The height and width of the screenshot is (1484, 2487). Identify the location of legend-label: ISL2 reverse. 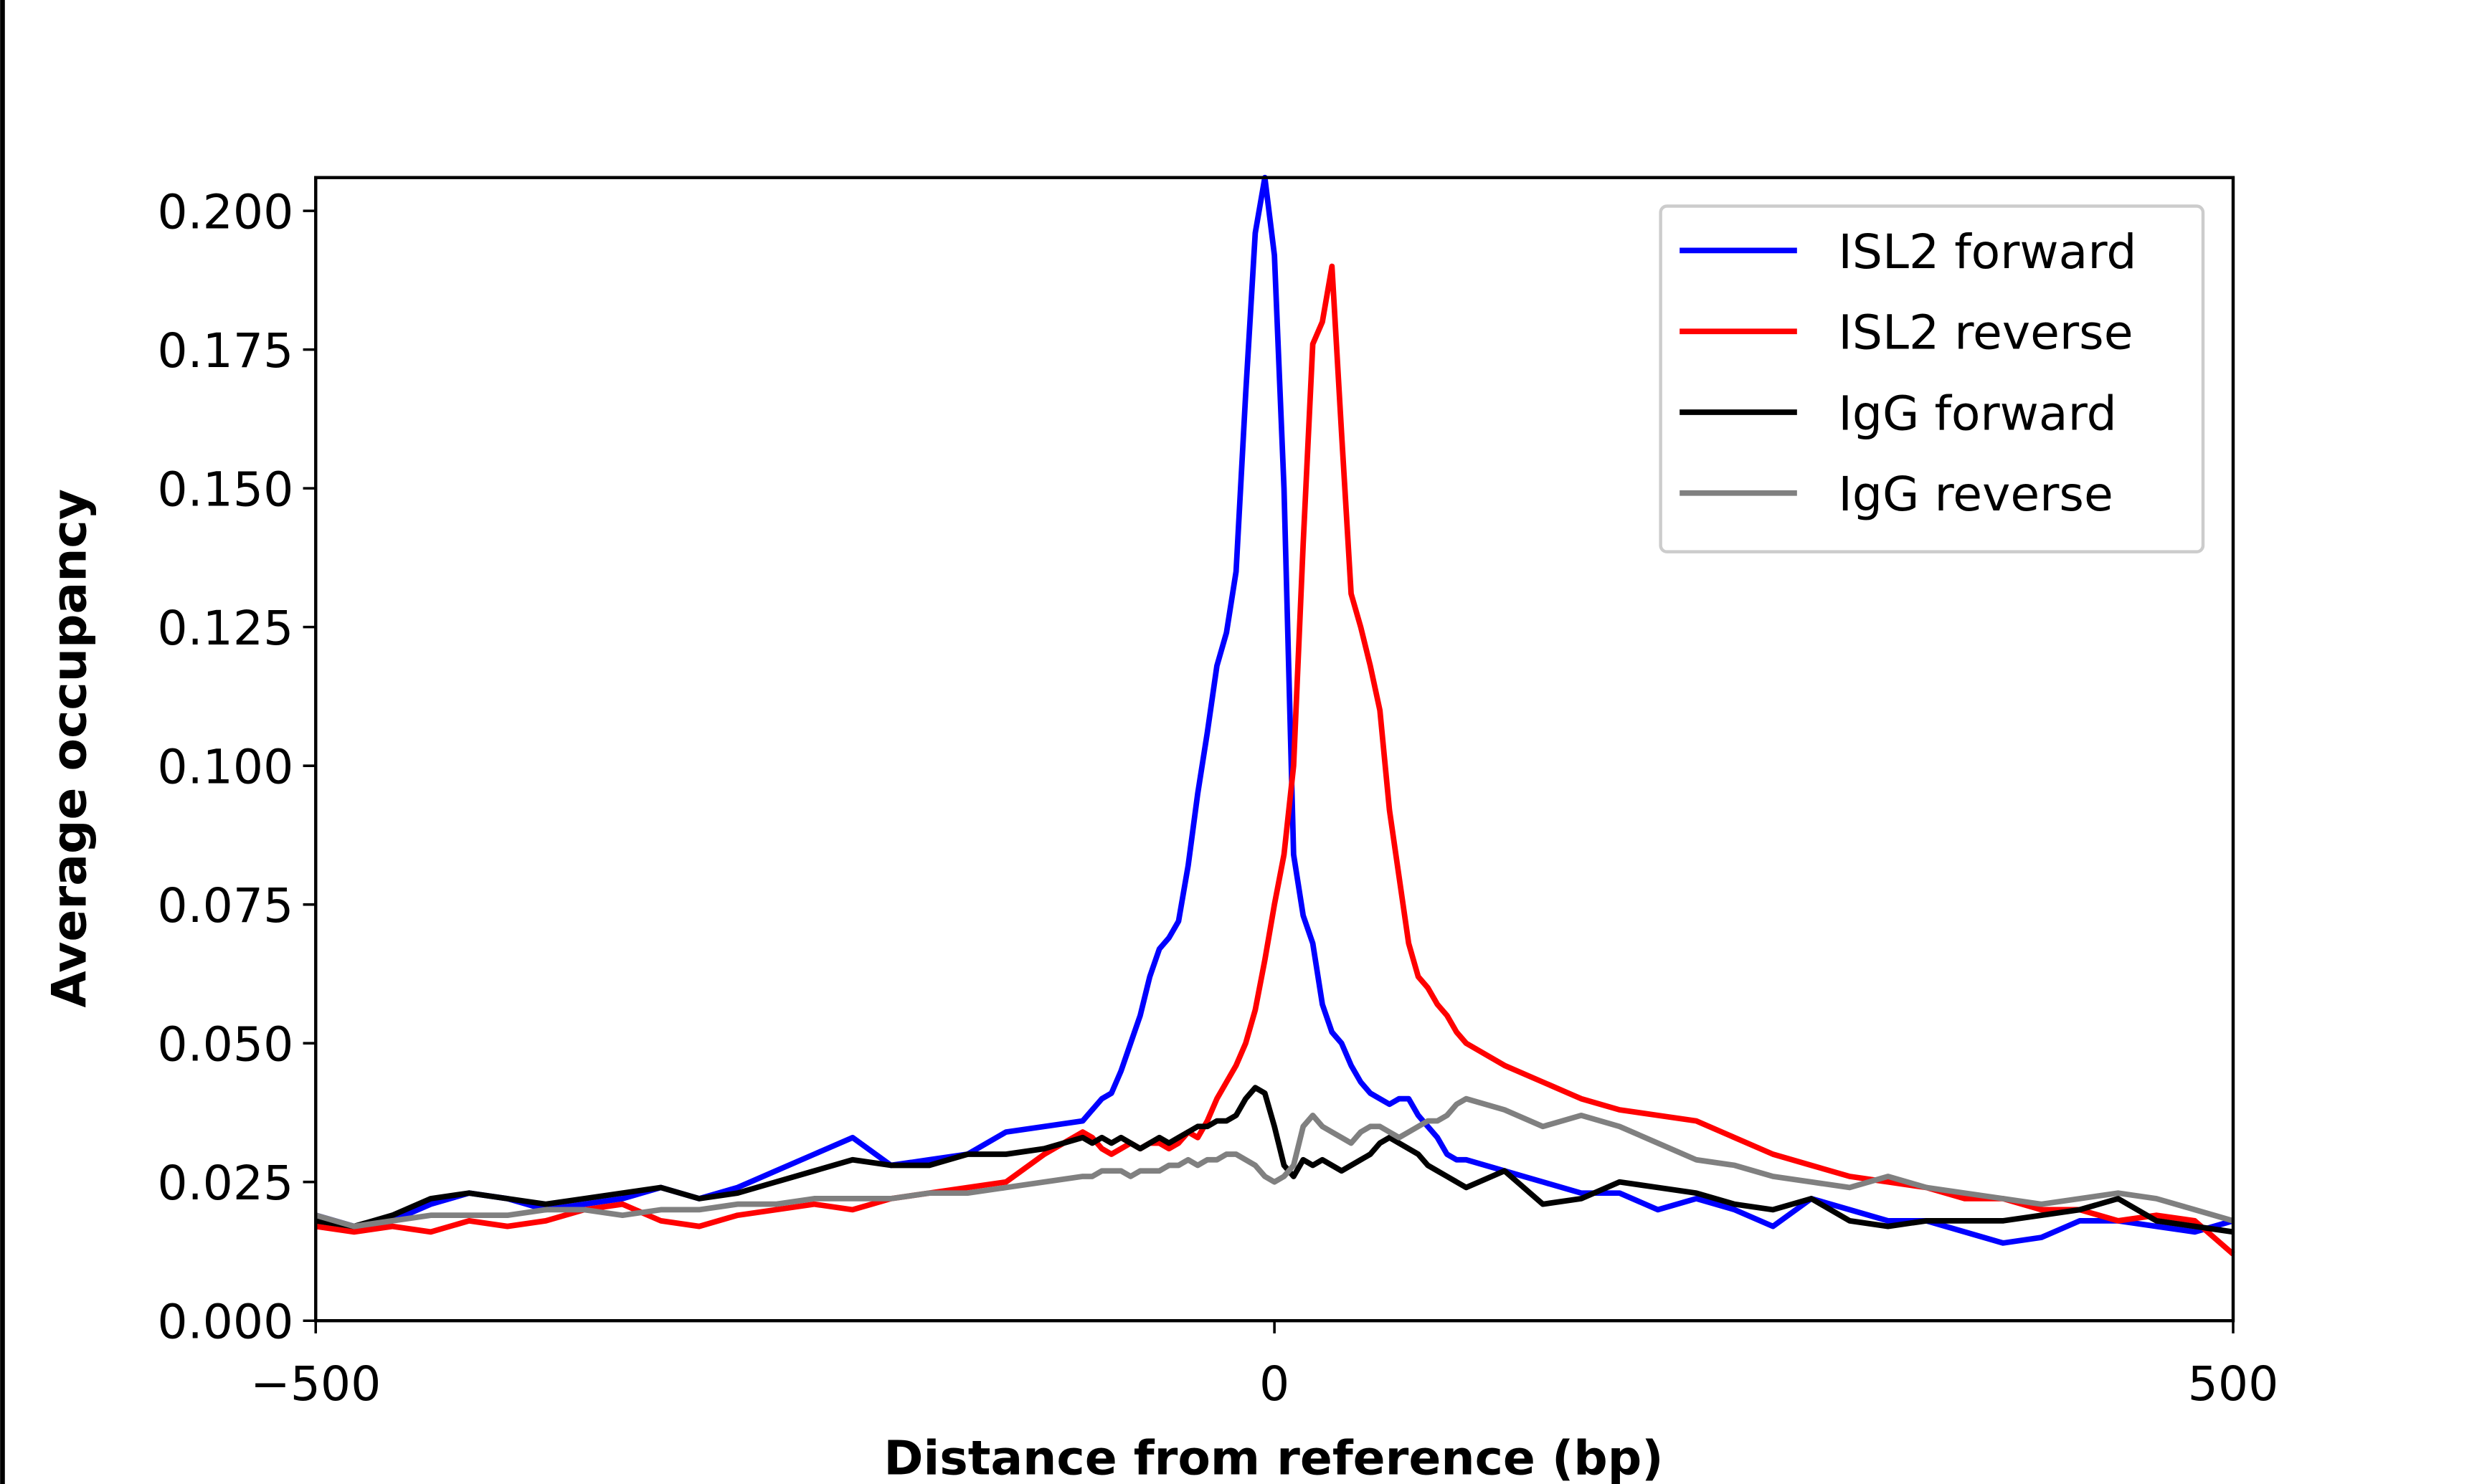
(1986, 333).